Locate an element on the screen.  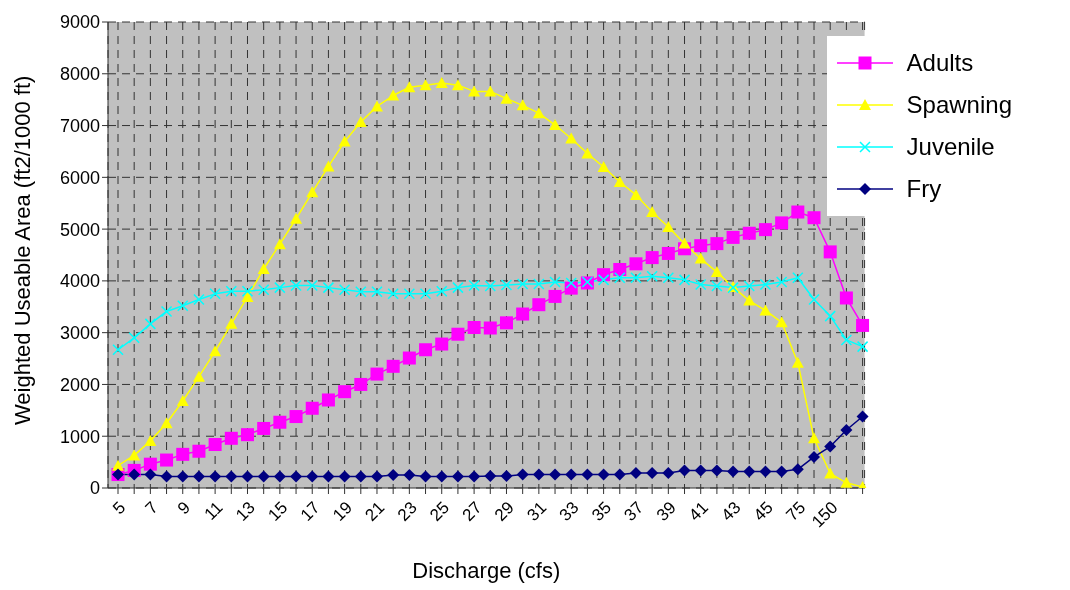
legend-label: Juvenile is located at coordinates (950, 147).